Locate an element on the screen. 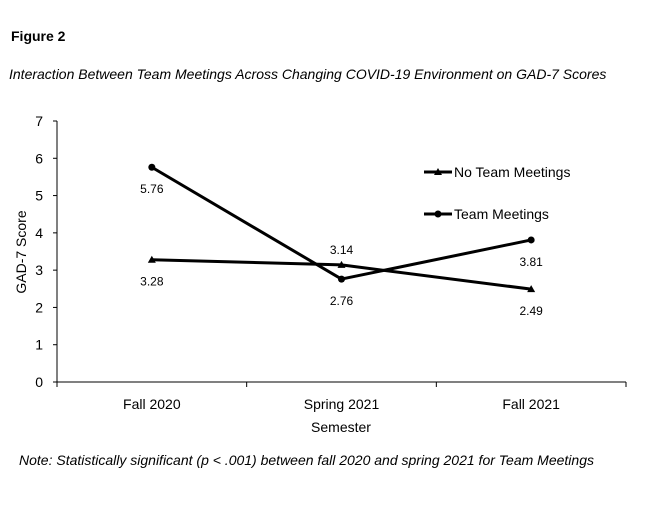 This screenshot has height=508, width=648. y-tick-label: 6 is located at coordinates (39, 158).